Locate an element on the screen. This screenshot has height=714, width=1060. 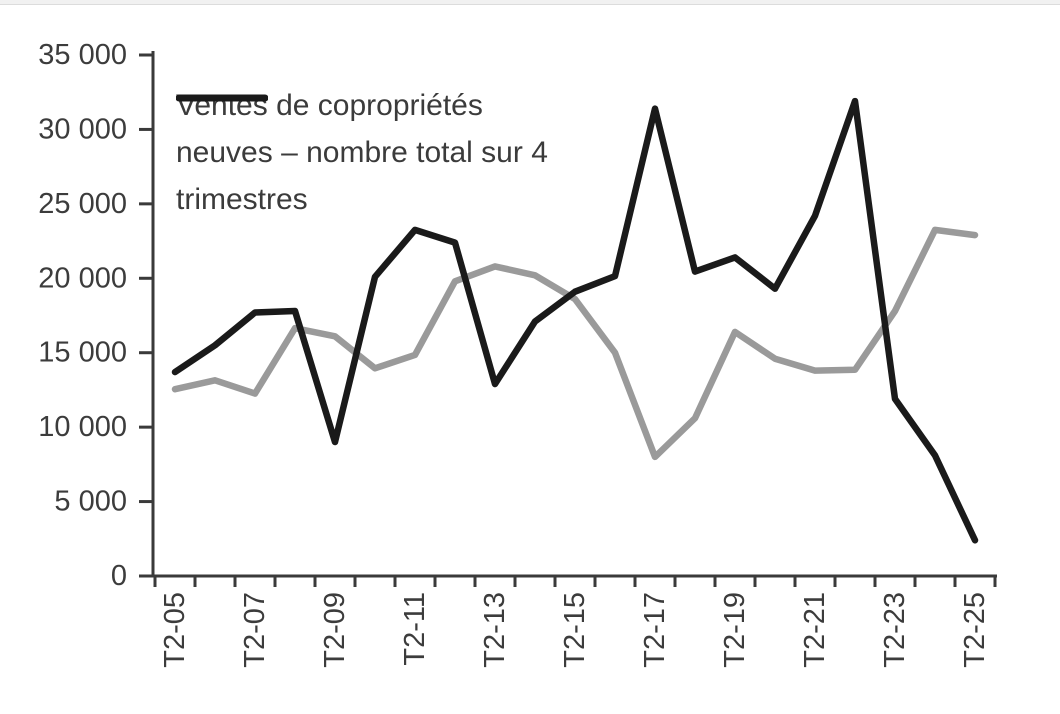
y-tick-label: 35 000 is located at coordinates (82, 55).